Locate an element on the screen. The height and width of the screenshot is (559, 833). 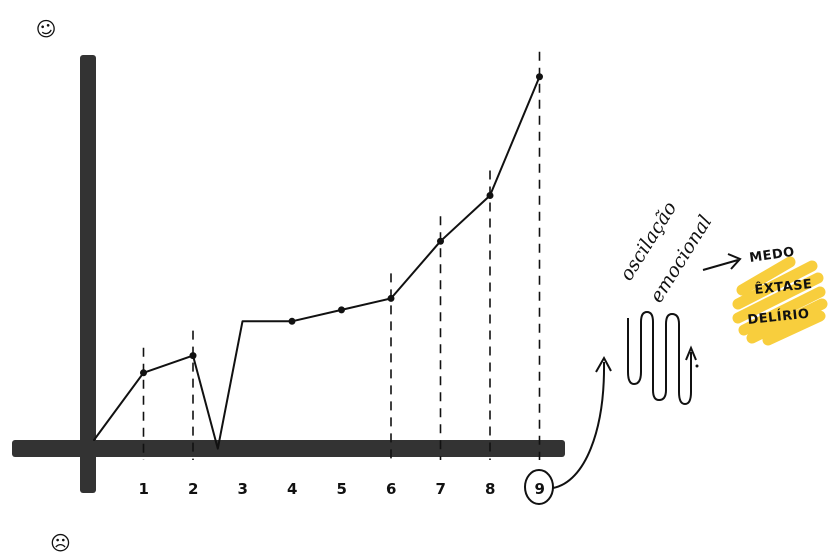
x-tick-label-1: 1 is located at coordinates (144, 489).